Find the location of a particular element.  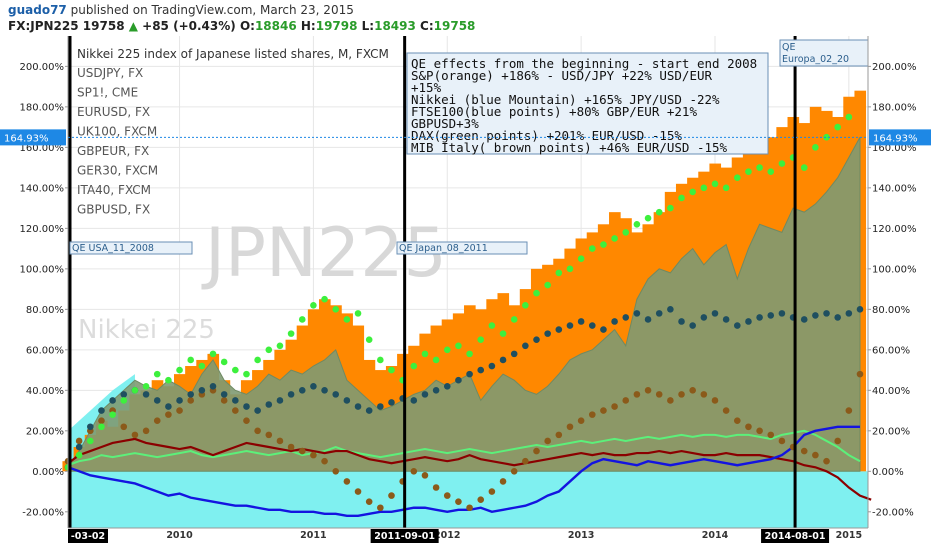

symbol-label: FX:JPN225 is located at coordinates (43, 26).